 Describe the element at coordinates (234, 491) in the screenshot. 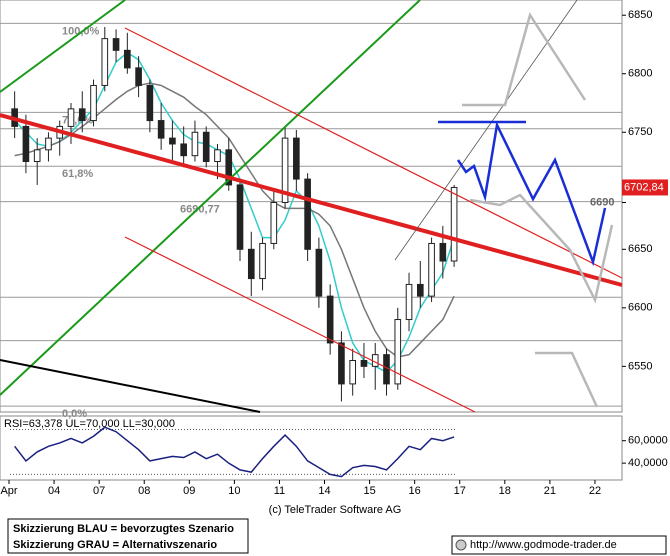

I see `x-tick-label: 10` at that location.